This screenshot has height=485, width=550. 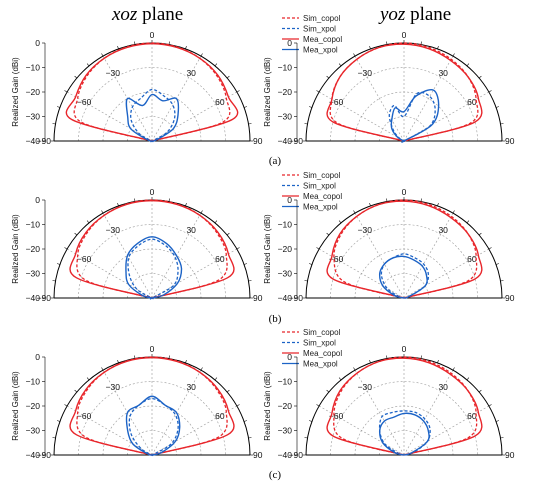 What do you see at coordinates (322, 353) in the screenshot?
I see `legend-label: Mea_copol` at bounding box center [322, 353].